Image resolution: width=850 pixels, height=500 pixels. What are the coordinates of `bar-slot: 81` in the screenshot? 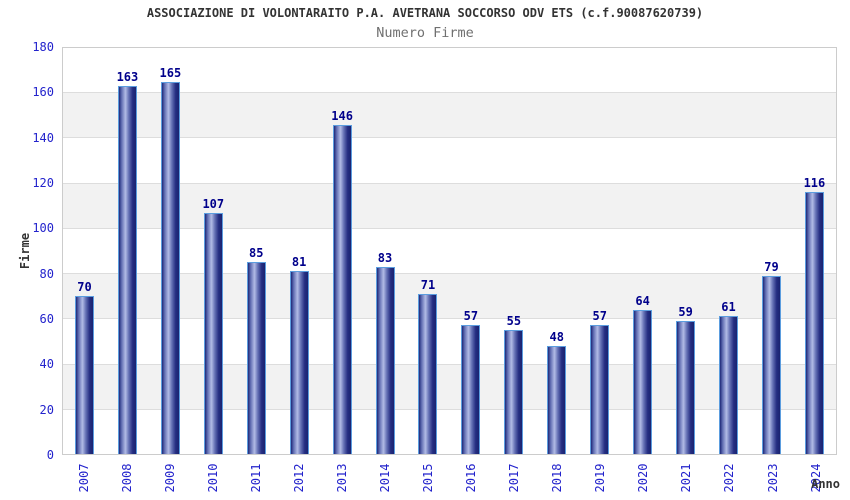 It's located at (299, 251).